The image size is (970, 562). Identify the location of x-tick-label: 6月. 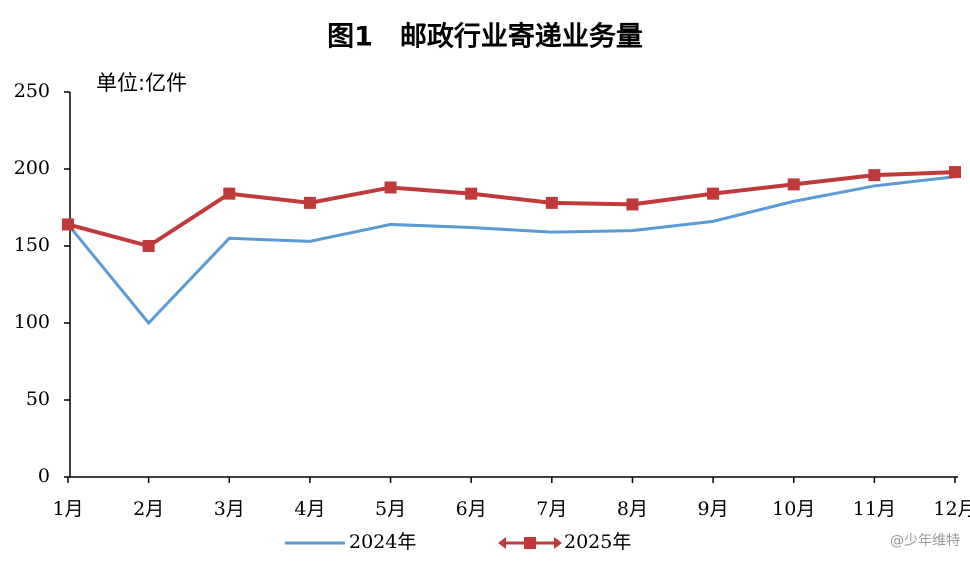
(471, 509).